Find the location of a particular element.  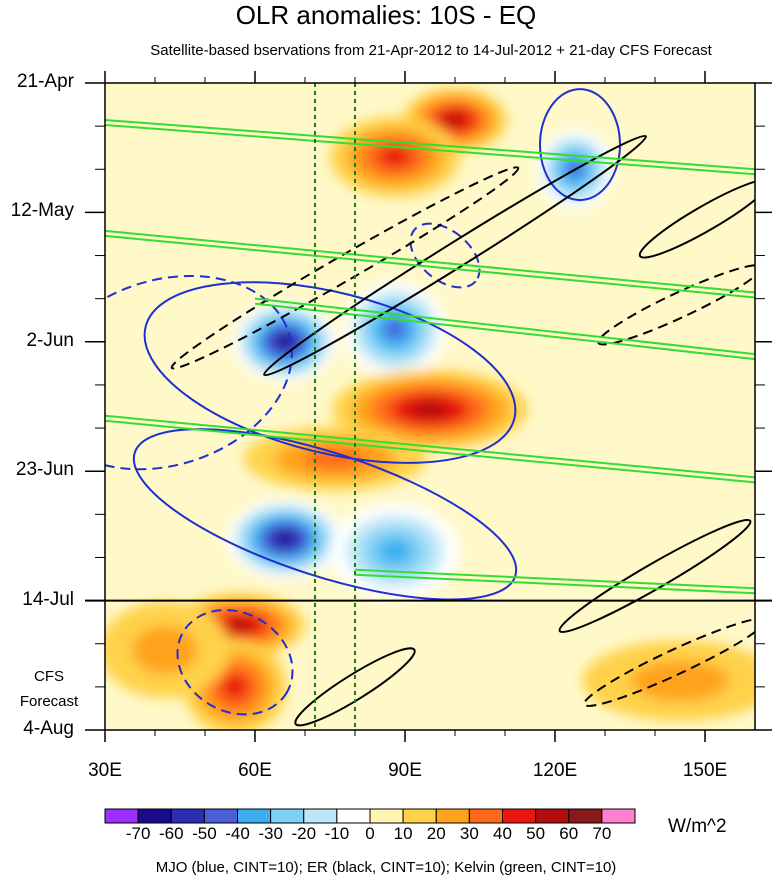

y-tick-label-14-Jul: 14-Jul is located at coordinates (48, 599).